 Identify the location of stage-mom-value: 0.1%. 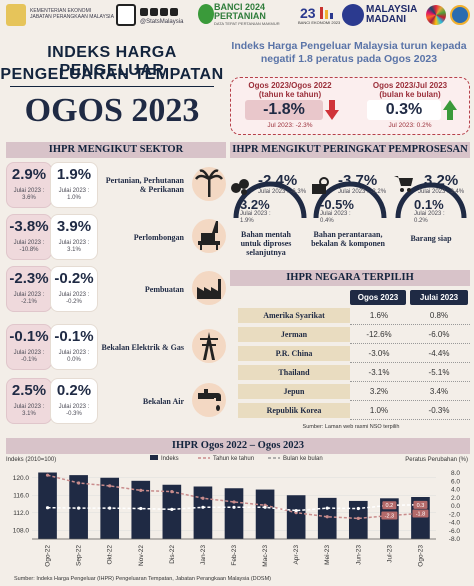
(429, 204).